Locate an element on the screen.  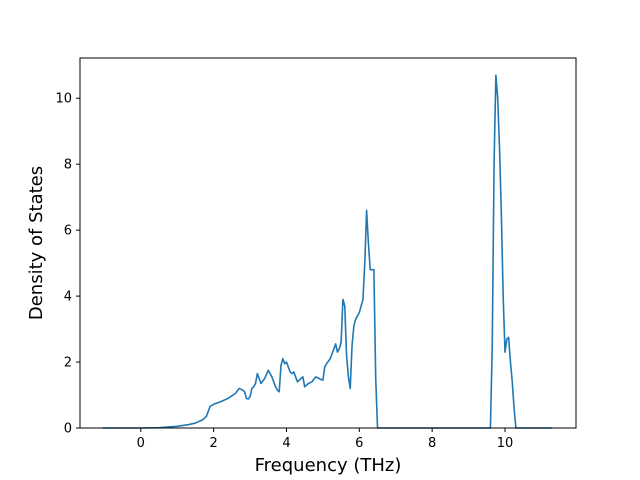
y-tick-label: 4 is located at coordinates (68, 297).